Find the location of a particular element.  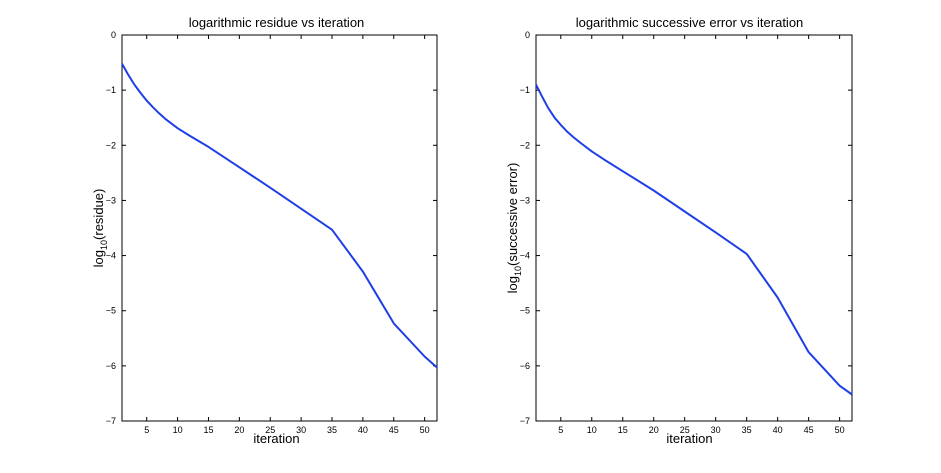

y-axis-label: log10(successive error) is located at coordinates (514, 228).